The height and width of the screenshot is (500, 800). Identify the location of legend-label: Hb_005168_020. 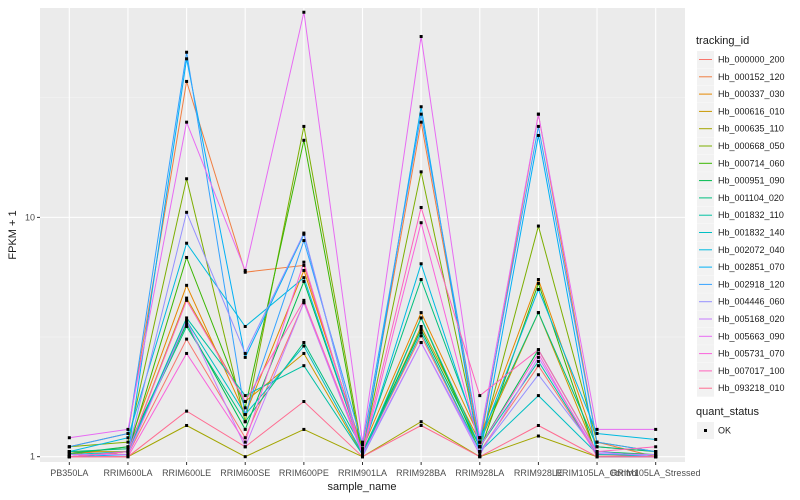
(751, 319).